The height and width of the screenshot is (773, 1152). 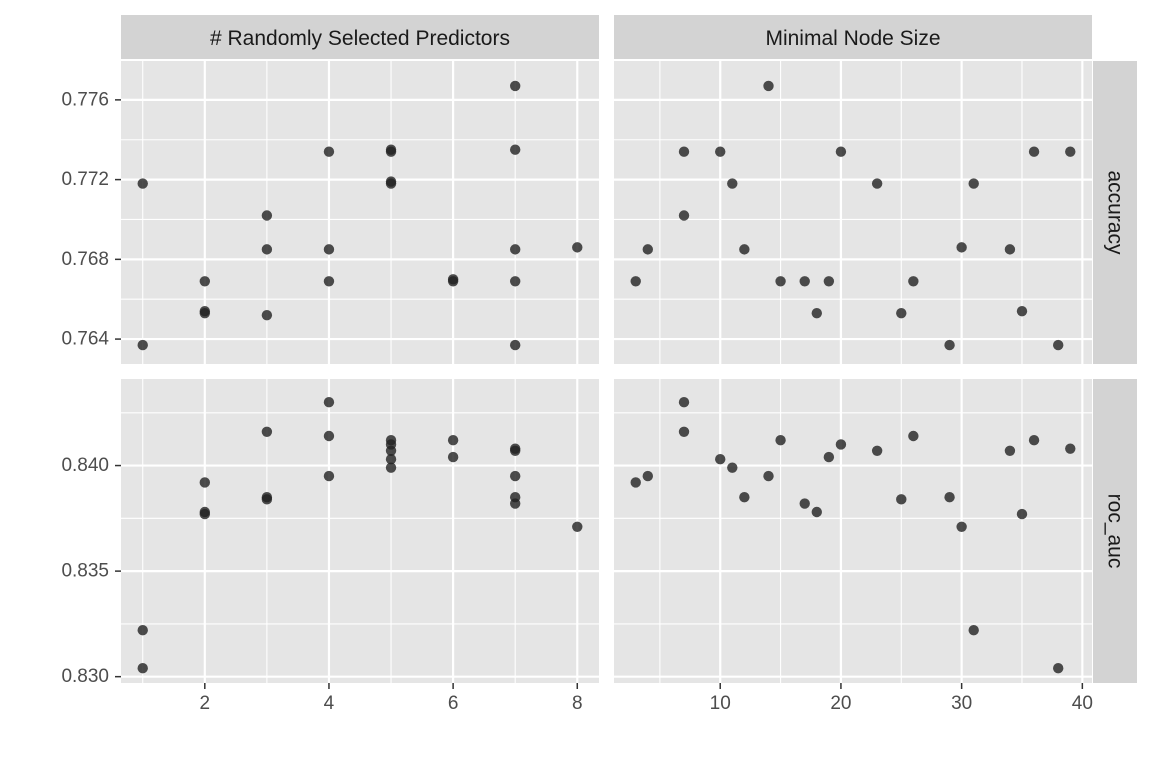 I want to click on strip-row-2-label: roc_auc, so click(x=1115, y=531).